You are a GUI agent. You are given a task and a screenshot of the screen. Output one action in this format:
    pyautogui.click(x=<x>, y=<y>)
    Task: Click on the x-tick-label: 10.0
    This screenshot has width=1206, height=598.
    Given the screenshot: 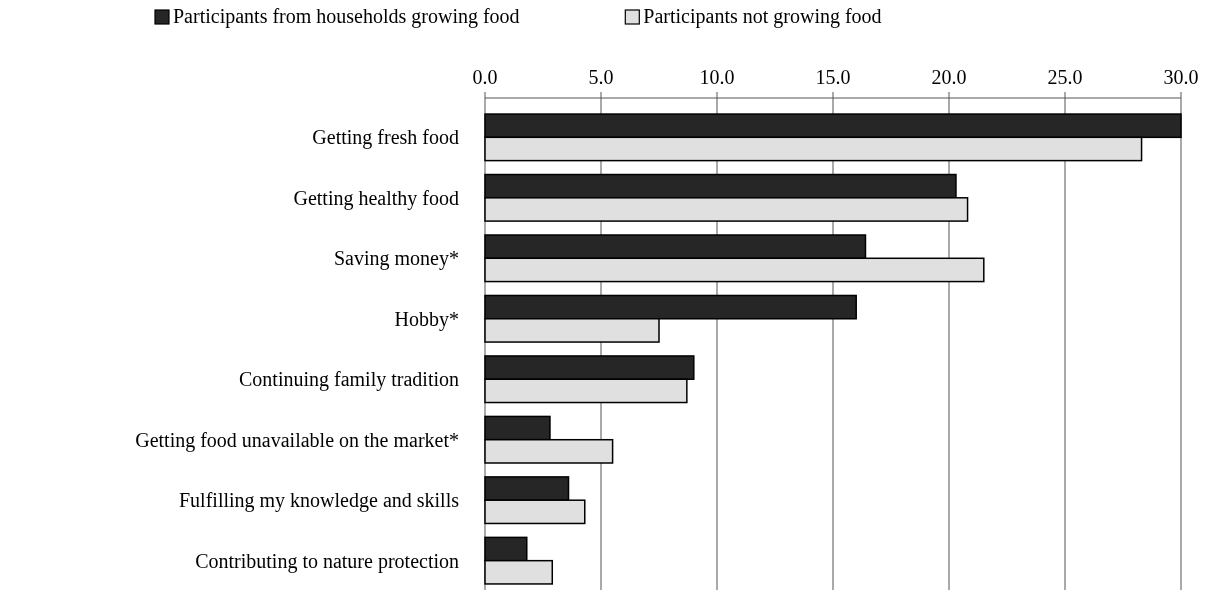 What is the action you would take?
    pyautogui.click(x=717, y=77)
    